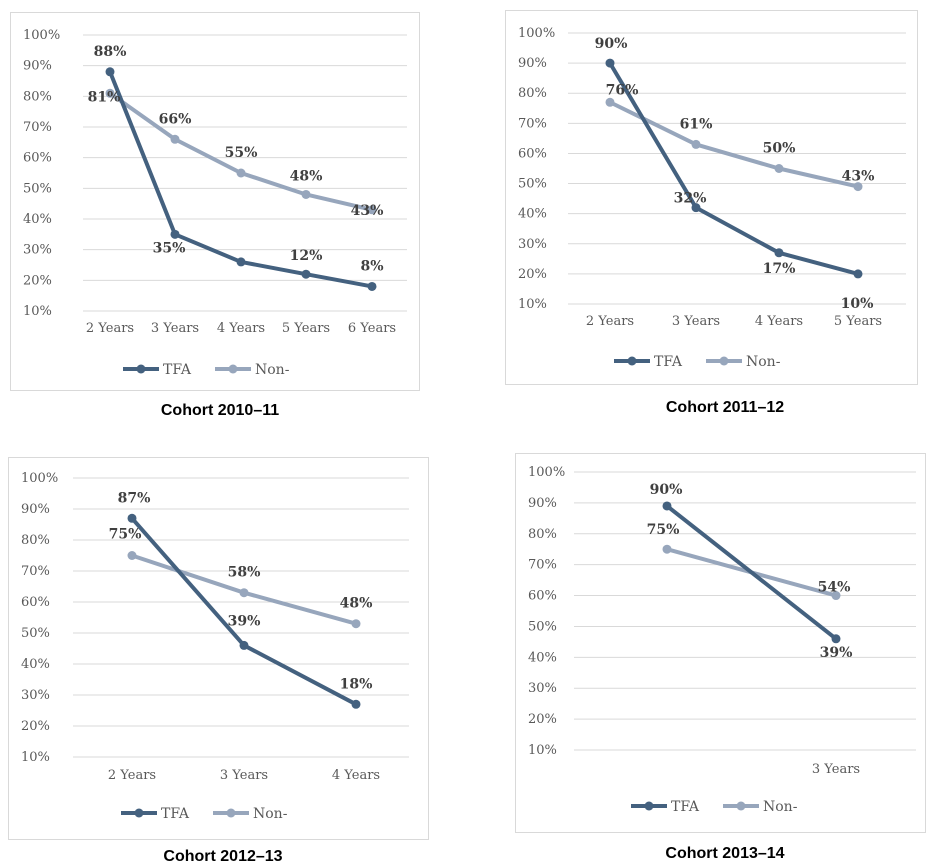 Image resolution: width=928 pixels, height=866 pixels. I want to click on chart-title-2011-12: Cohort 2011–12, so click(725, 407).